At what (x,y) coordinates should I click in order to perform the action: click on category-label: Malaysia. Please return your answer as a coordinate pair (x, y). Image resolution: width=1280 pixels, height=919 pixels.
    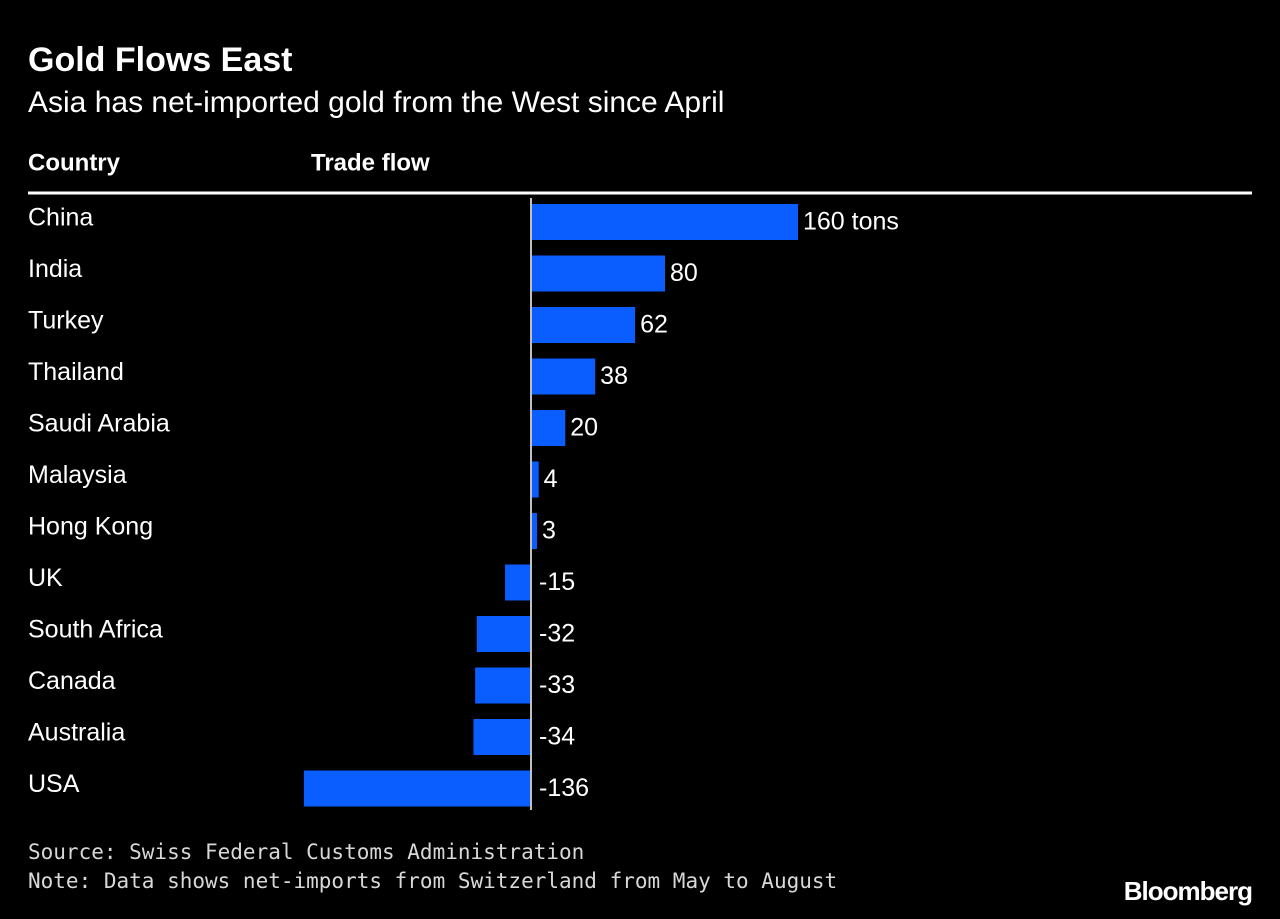
    Looking at the image, I should click on (77, 475).